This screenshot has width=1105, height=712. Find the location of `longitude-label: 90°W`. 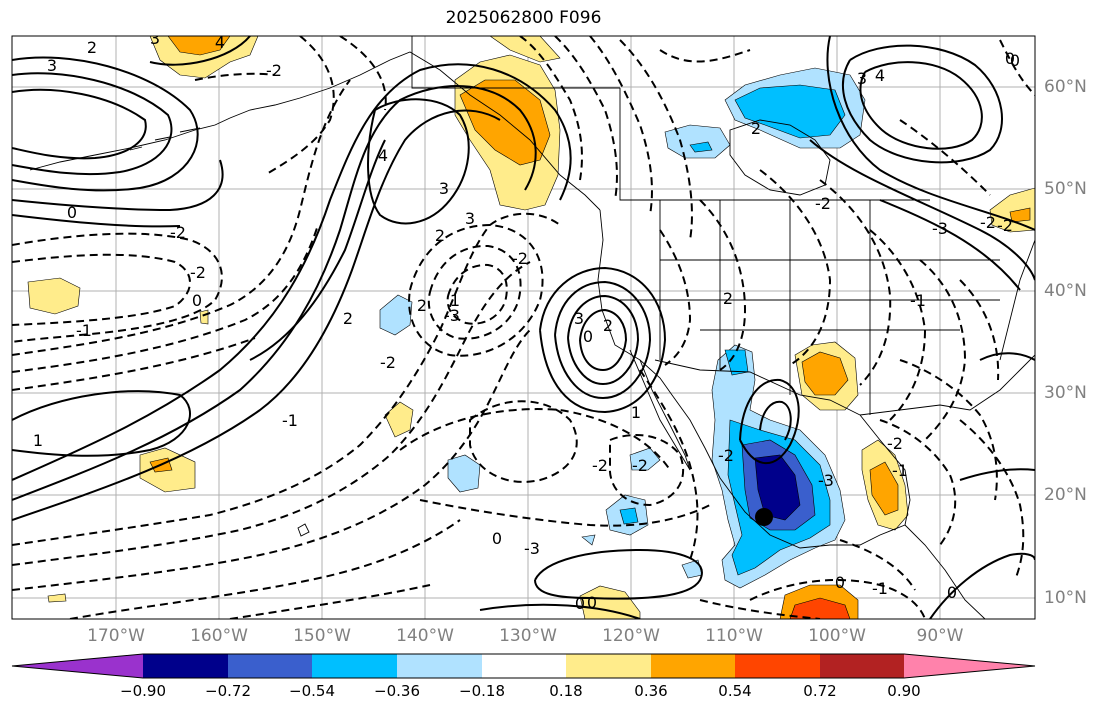

longitude-label: 90°W is located at coordinates (940, 636).